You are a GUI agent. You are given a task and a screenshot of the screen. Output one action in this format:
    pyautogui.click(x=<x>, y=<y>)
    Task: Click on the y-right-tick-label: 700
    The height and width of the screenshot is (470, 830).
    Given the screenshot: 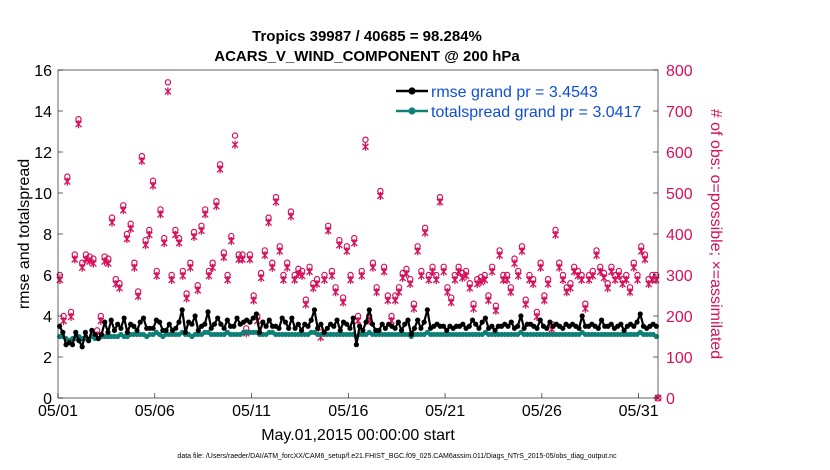 What is the action you would take?
    pyautogui.click(x=679, y=112)
    